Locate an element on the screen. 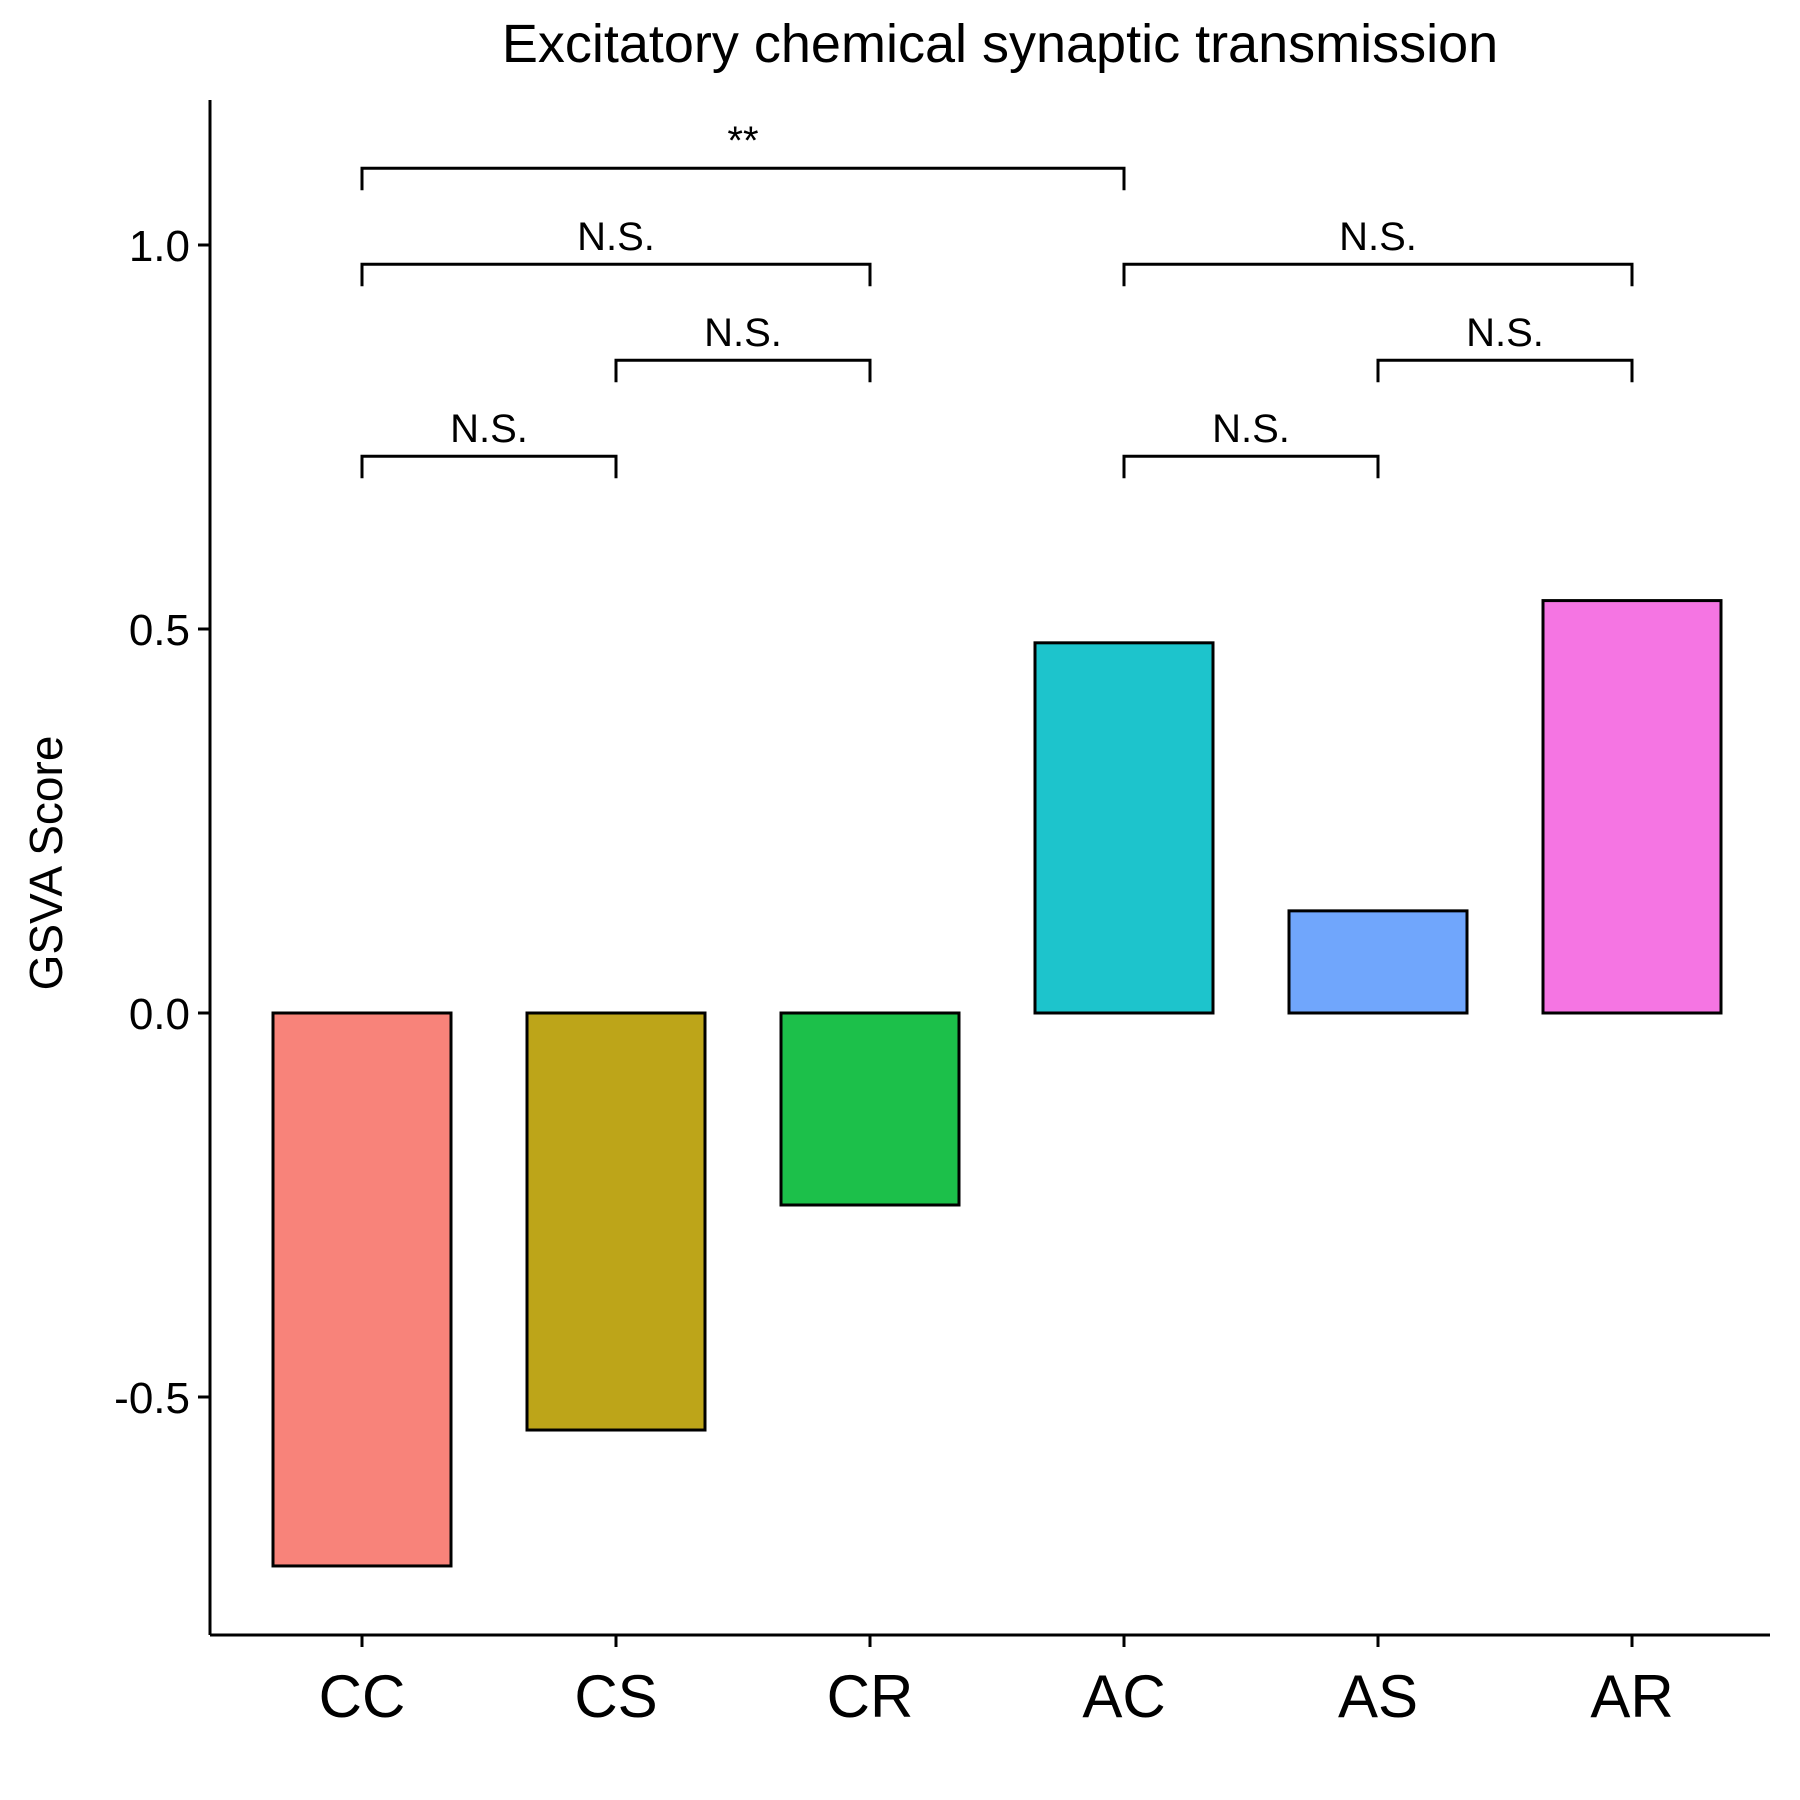 This screenshot has width=1800, height=1800. x-tick-label: AS is located at coordinates (1378, 1696).